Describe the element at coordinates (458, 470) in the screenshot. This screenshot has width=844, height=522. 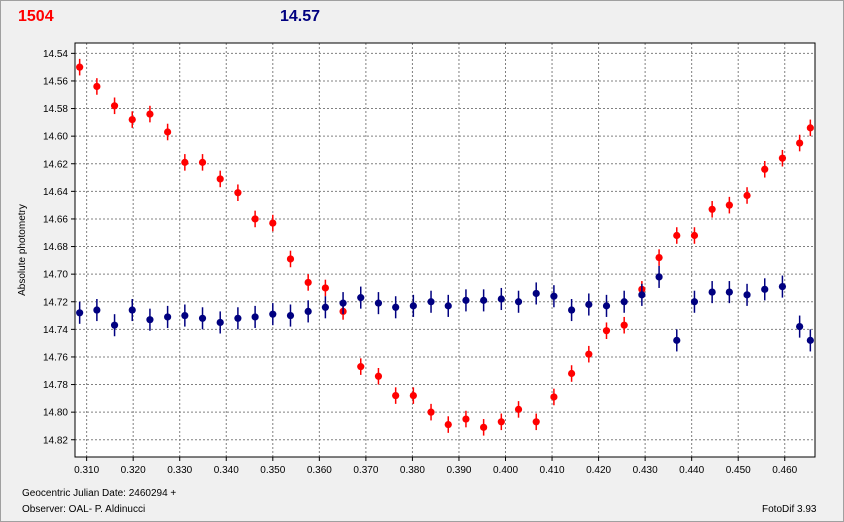
I see `x-tick-label: 0.390` at that location.